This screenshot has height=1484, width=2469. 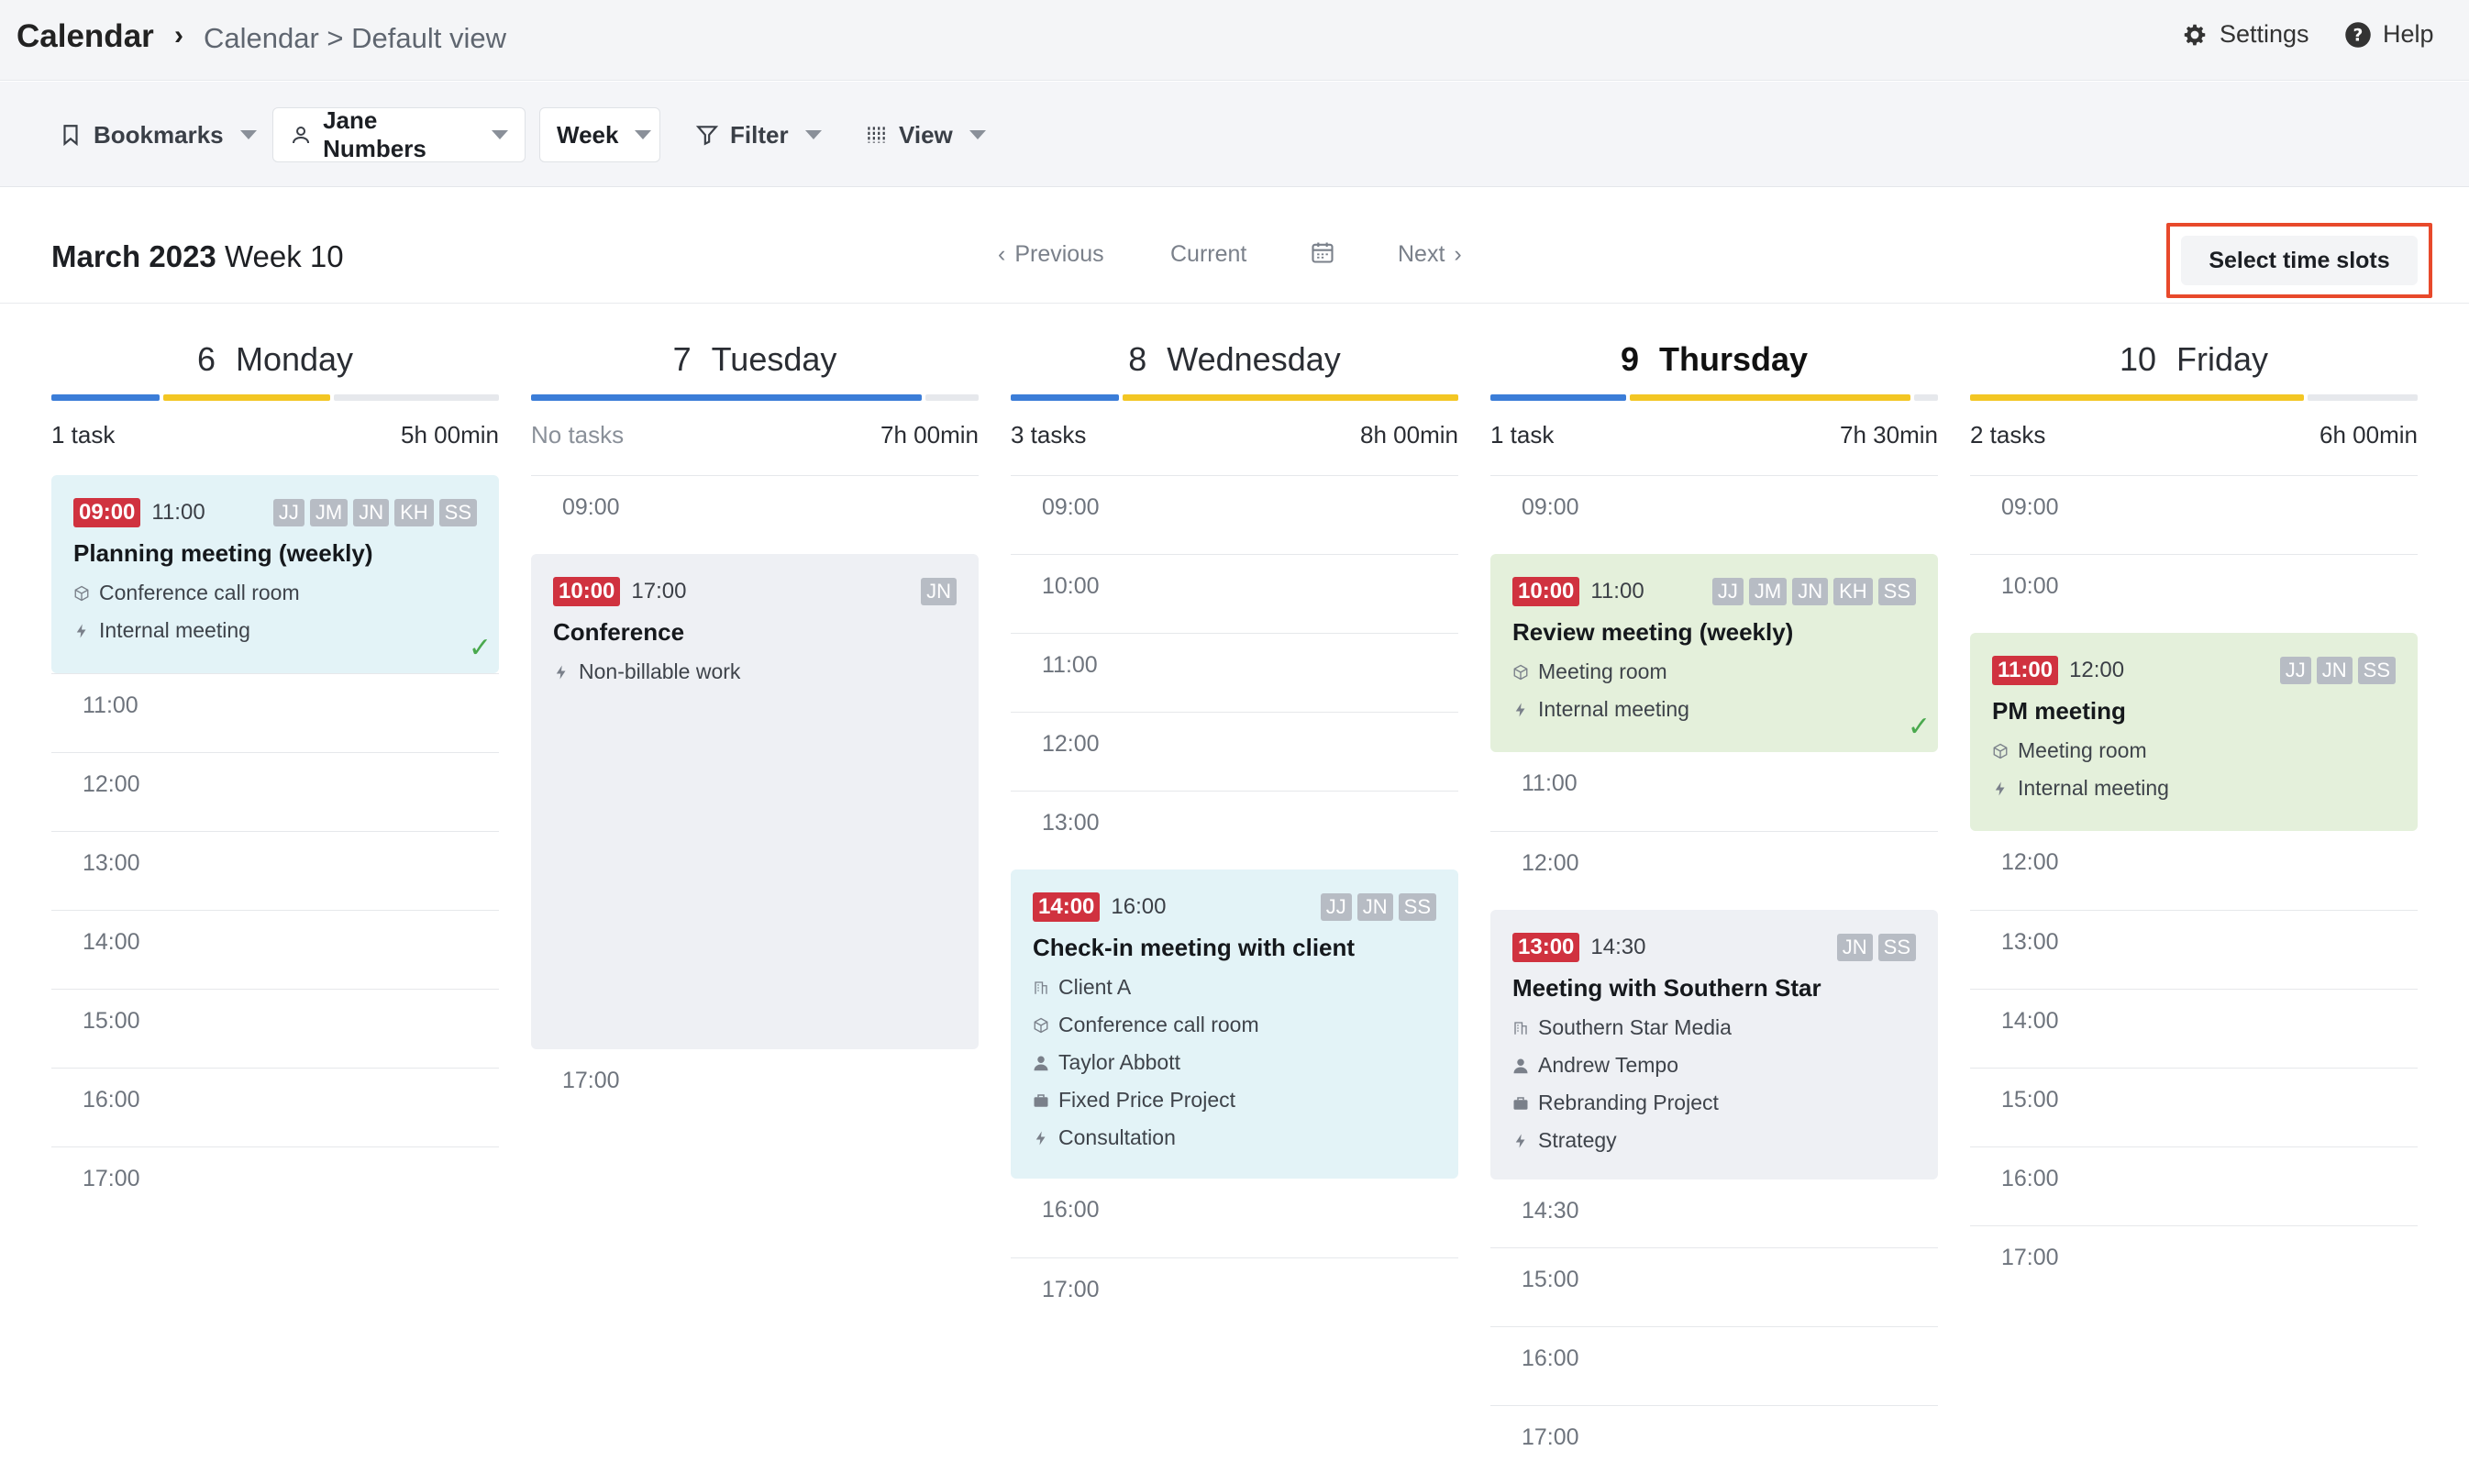 What do you see at coordinates (2369, 435) in the screenshot?
I see `hours-total: 6h 00min` at bounding box center [2369, 435].